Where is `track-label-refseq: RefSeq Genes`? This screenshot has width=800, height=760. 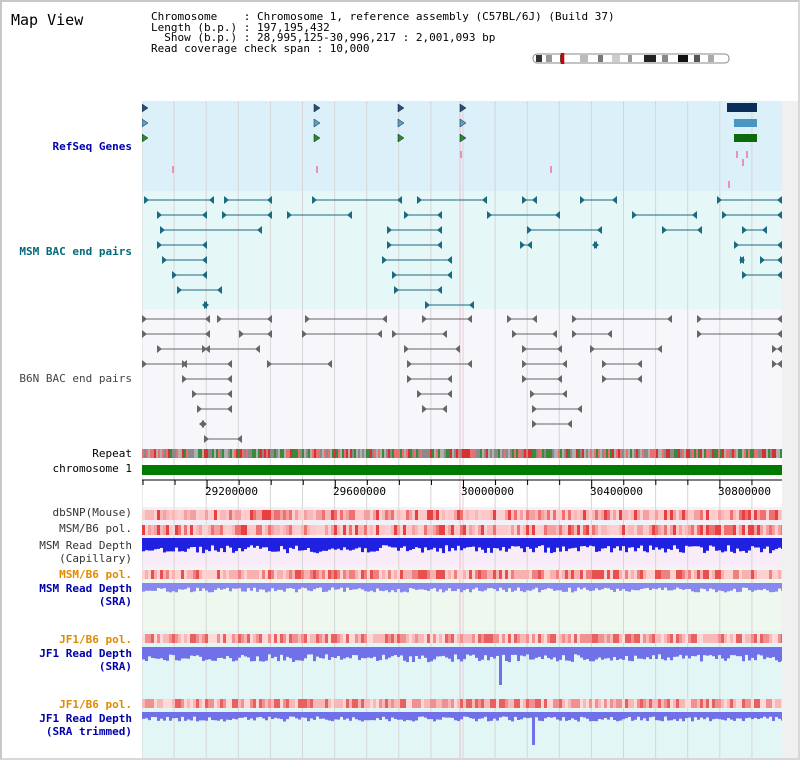
track-label-refseq: RefSeq Genes is located at coordinates (92, 146).